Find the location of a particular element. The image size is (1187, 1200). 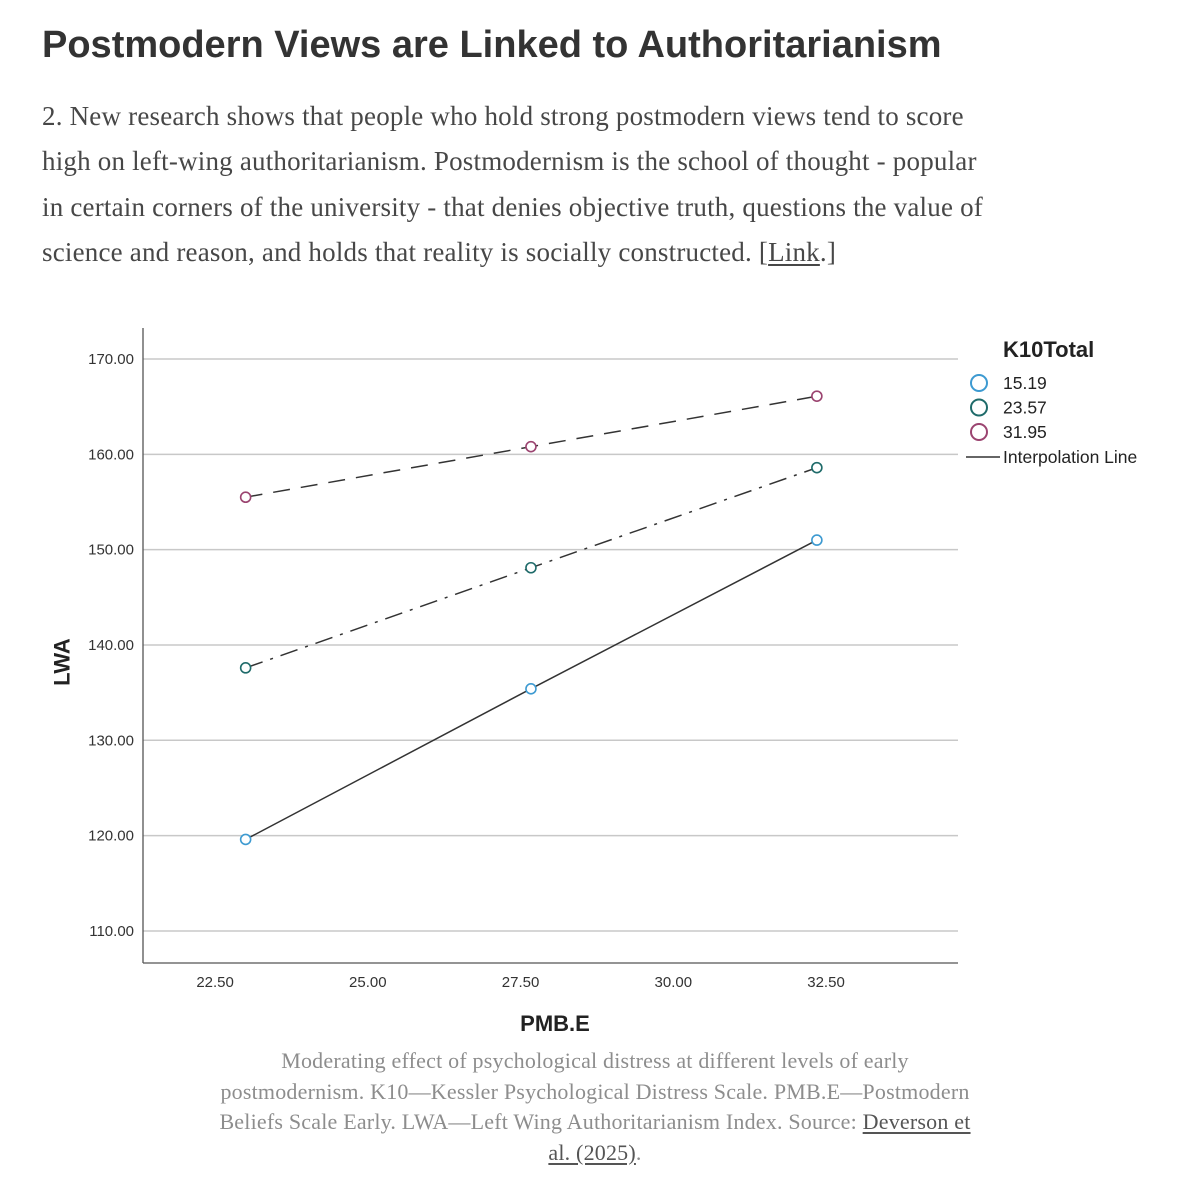

x-tick-label: 25.00 is located at coordinates (368, 982).